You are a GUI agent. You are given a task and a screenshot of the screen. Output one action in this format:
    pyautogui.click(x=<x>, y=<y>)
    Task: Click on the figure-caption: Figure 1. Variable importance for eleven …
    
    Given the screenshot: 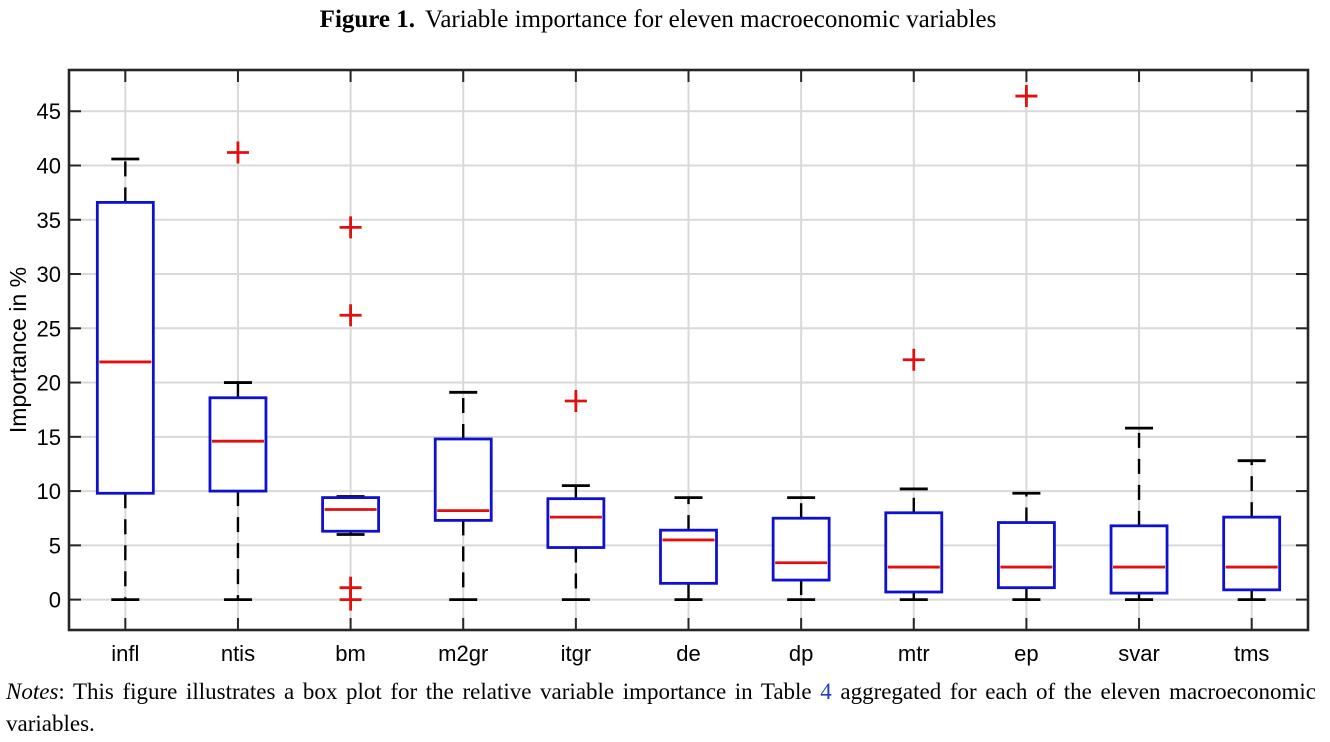 What is the action you would take?
    pyautogui.click(x=658, y=20)
    